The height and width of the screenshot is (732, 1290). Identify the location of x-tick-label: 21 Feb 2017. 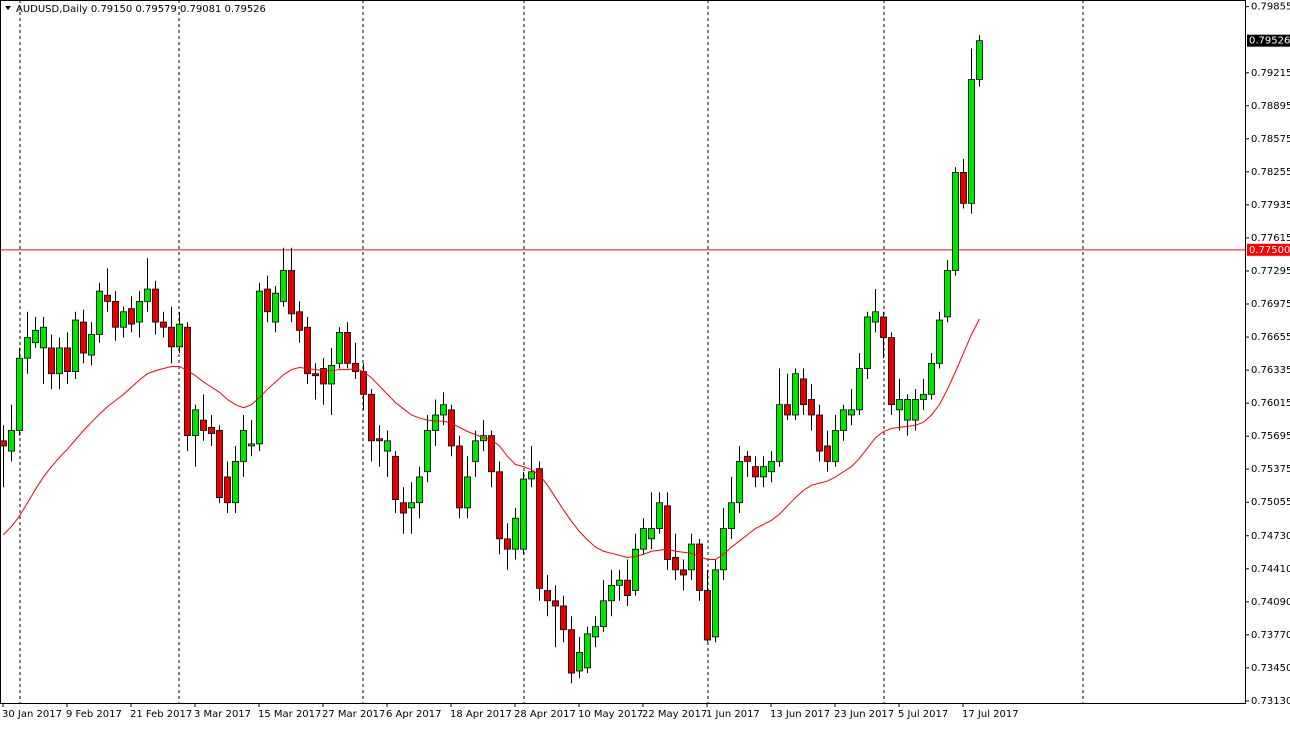
(161, 714).